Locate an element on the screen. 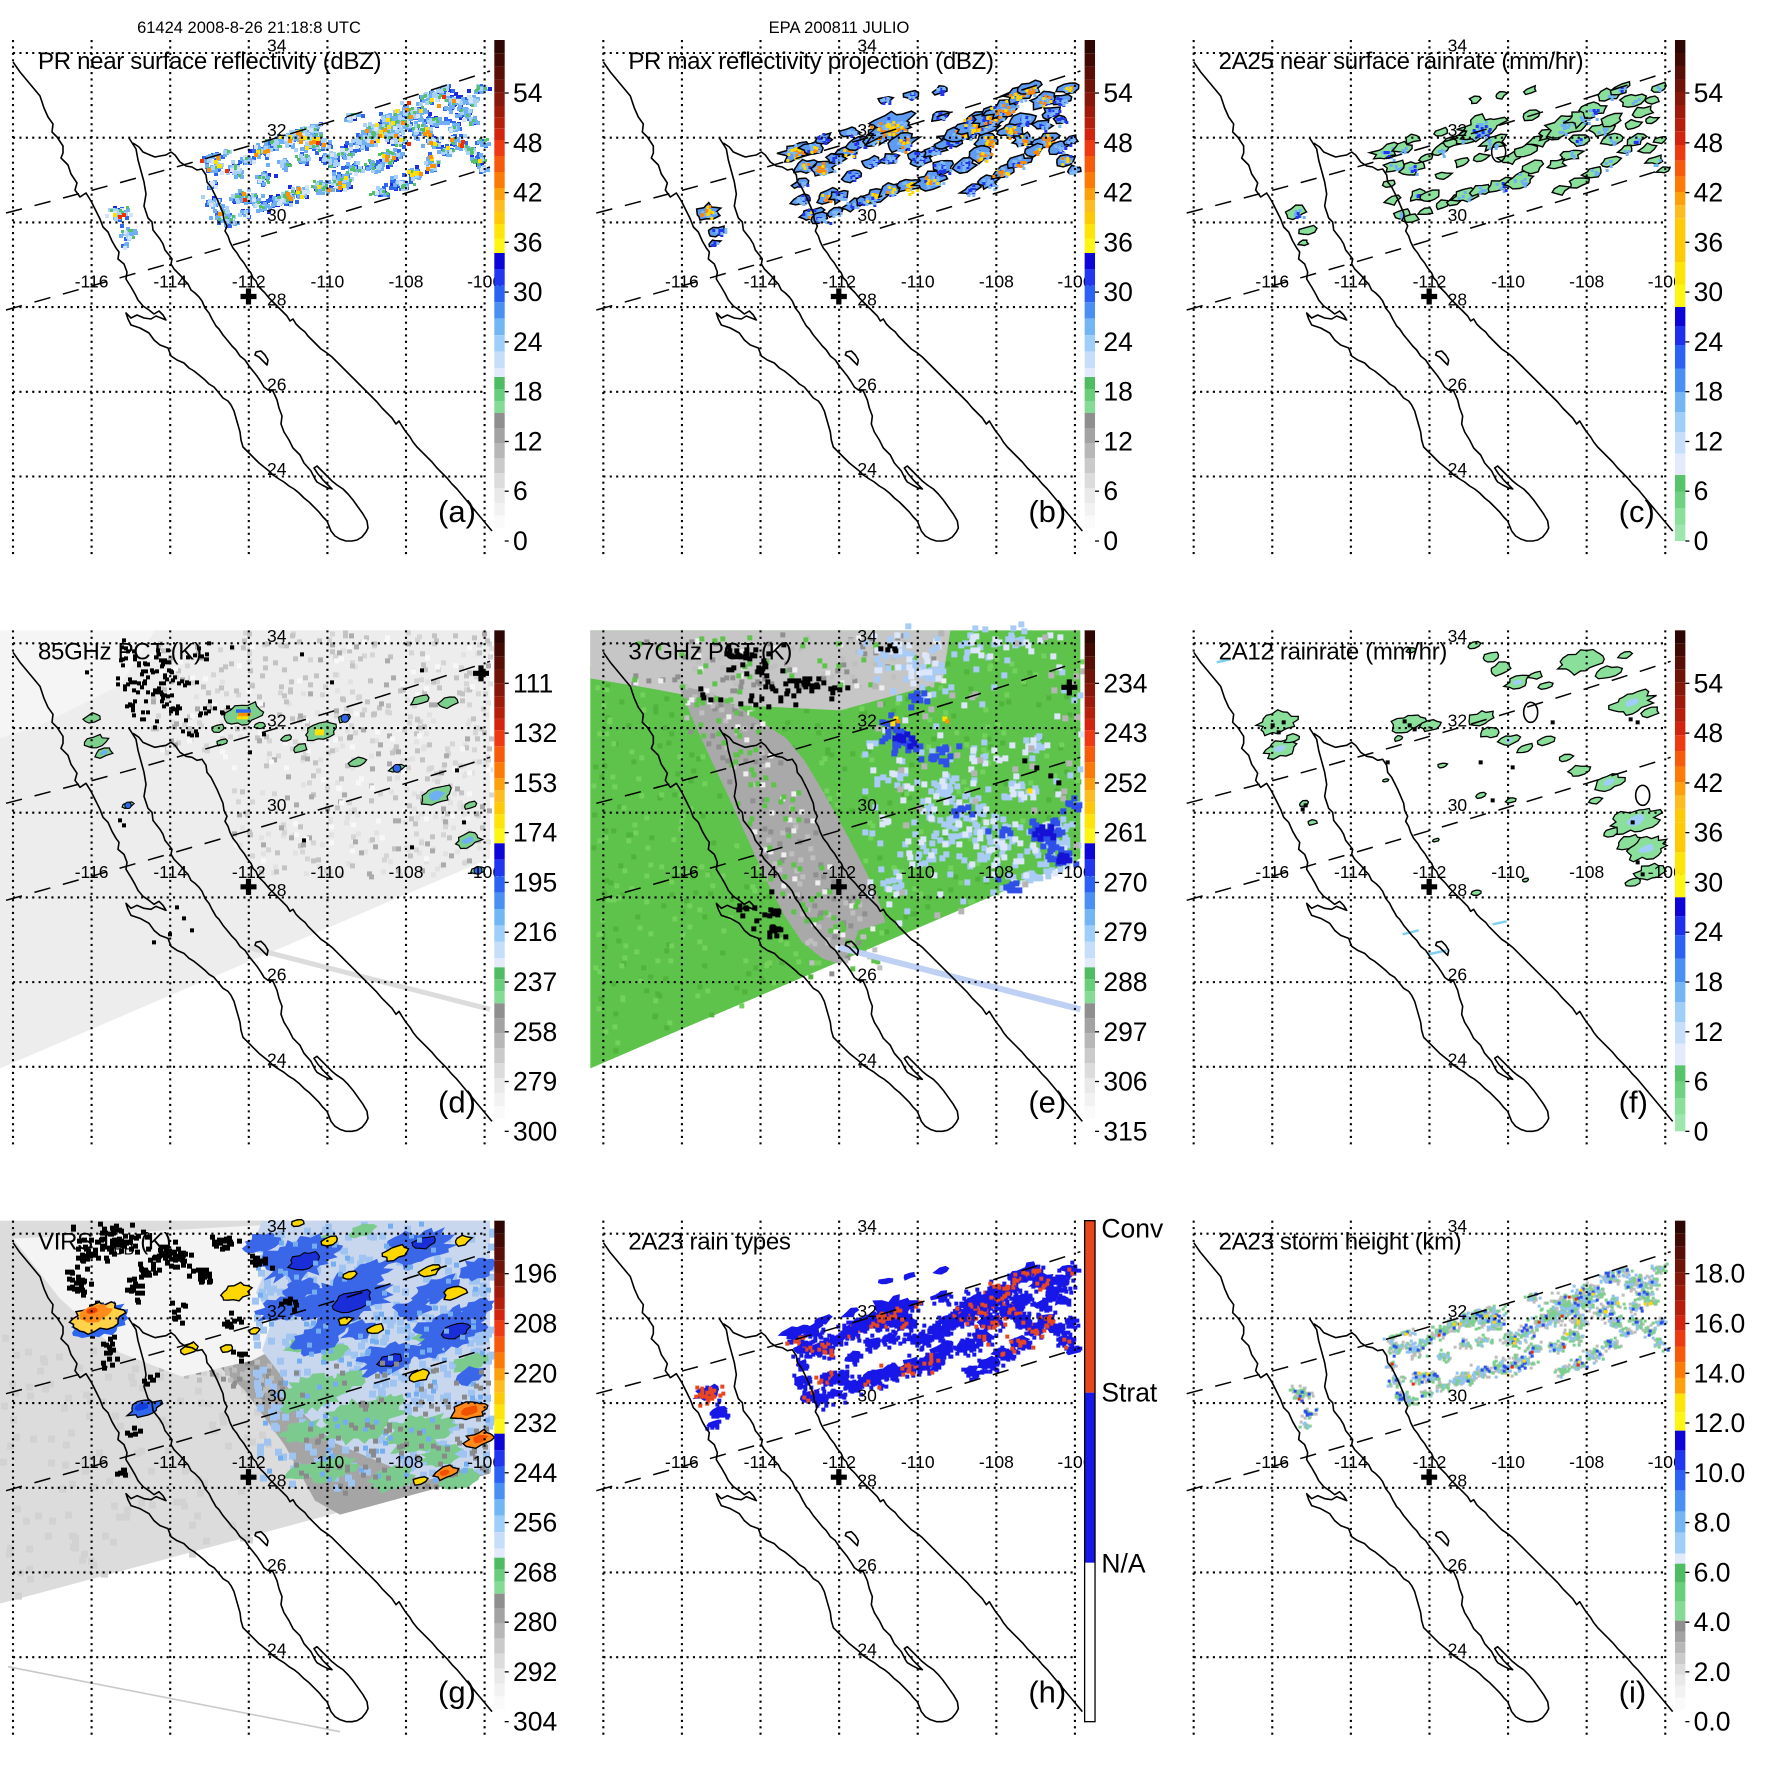  svg-text: 61424 2008-8-26 21:18:8 UTC is located at coordinates (249, 28).